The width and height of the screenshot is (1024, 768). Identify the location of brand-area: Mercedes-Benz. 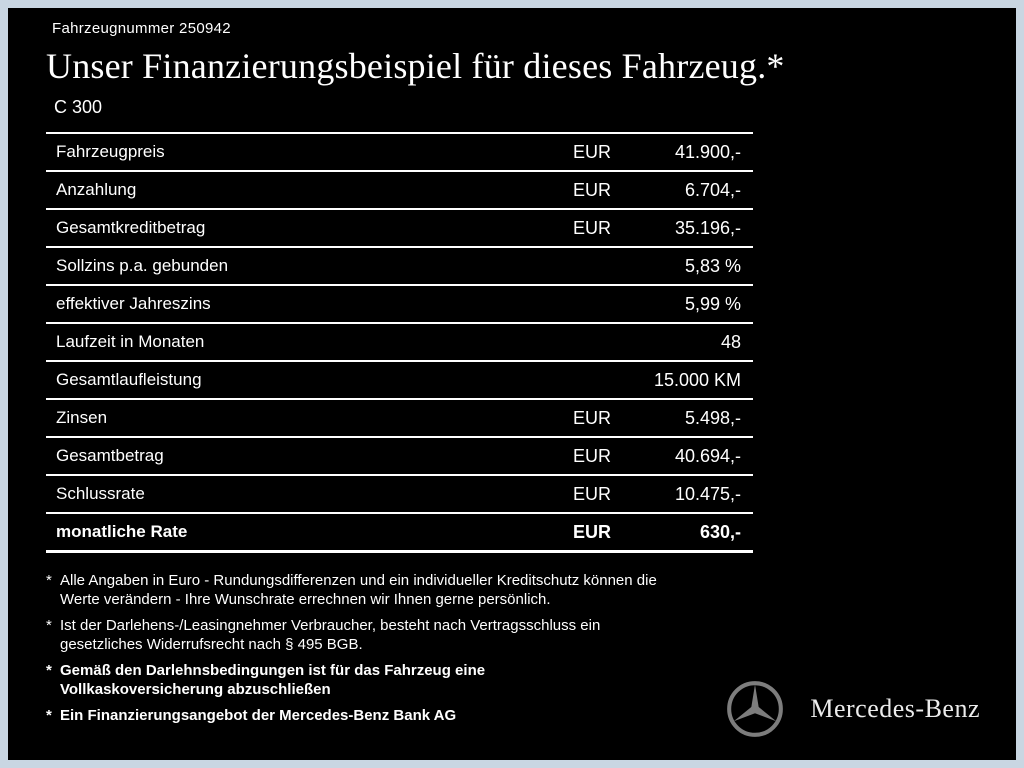
(853, 709).